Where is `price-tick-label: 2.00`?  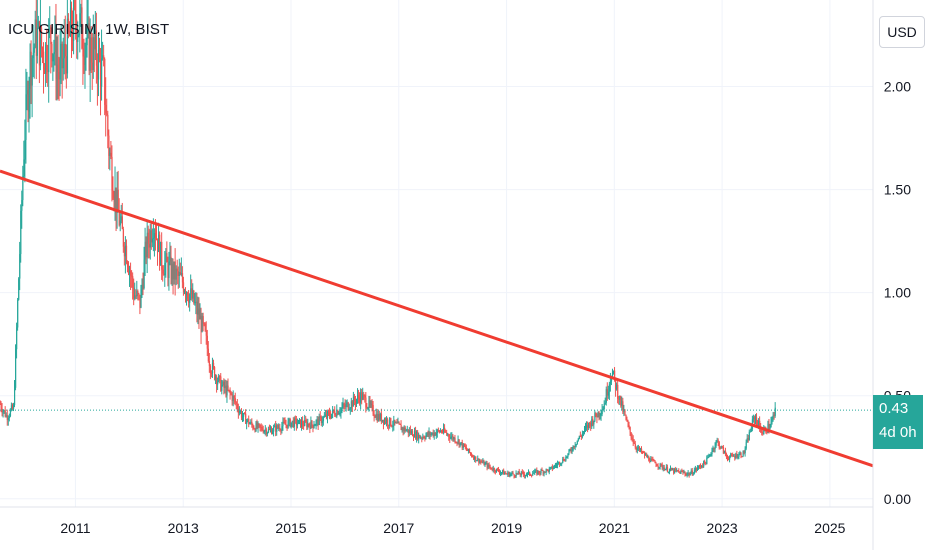
price-tick-label: 2.00 is located at coordinates (897, 87).